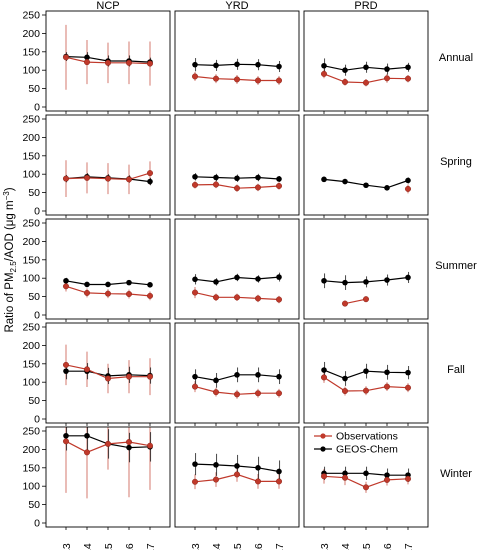 The height and width of the screenshot is (550, 483). What do you see at coordinates (34, 297) in the screenshot?
I see `y-tick-label: 50` at bounding box center [34, 297].